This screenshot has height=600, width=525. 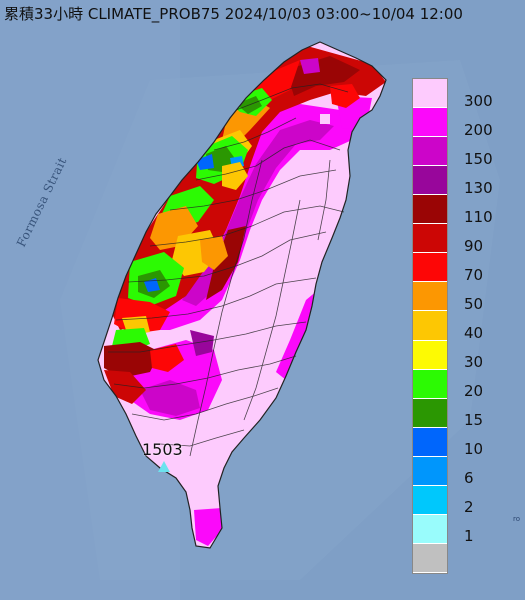 What do you see at coordinates (474, 449) in the screenshot?
I see `legend-label: 10` at bounding box center [474, 449].